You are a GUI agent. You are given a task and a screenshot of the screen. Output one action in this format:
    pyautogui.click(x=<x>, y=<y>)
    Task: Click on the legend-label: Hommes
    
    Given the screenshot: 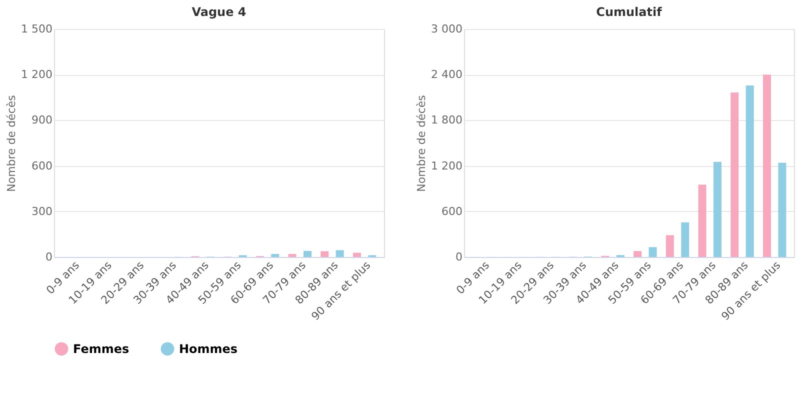 What is the action you would take?
    pyautogui.click(x=208, y=349)
    